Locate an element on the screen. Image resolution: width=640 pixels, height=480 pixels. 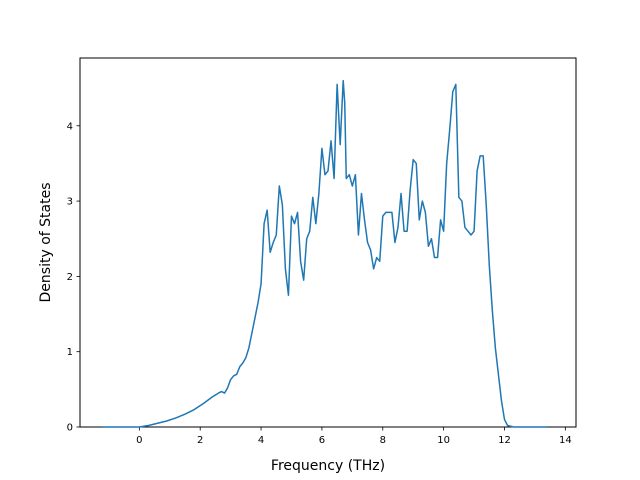
x-tick-label: 10 is located at coordinates (443, 440).